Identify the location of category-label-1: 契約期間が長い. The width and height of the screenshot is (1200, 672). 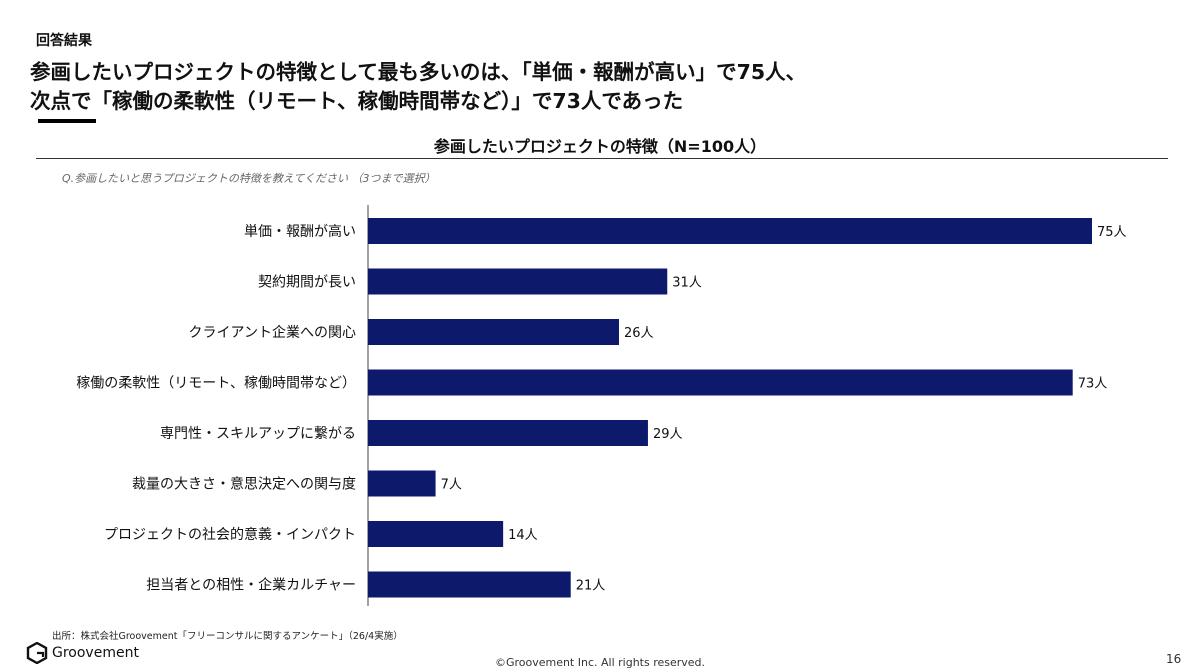
(307, 283).